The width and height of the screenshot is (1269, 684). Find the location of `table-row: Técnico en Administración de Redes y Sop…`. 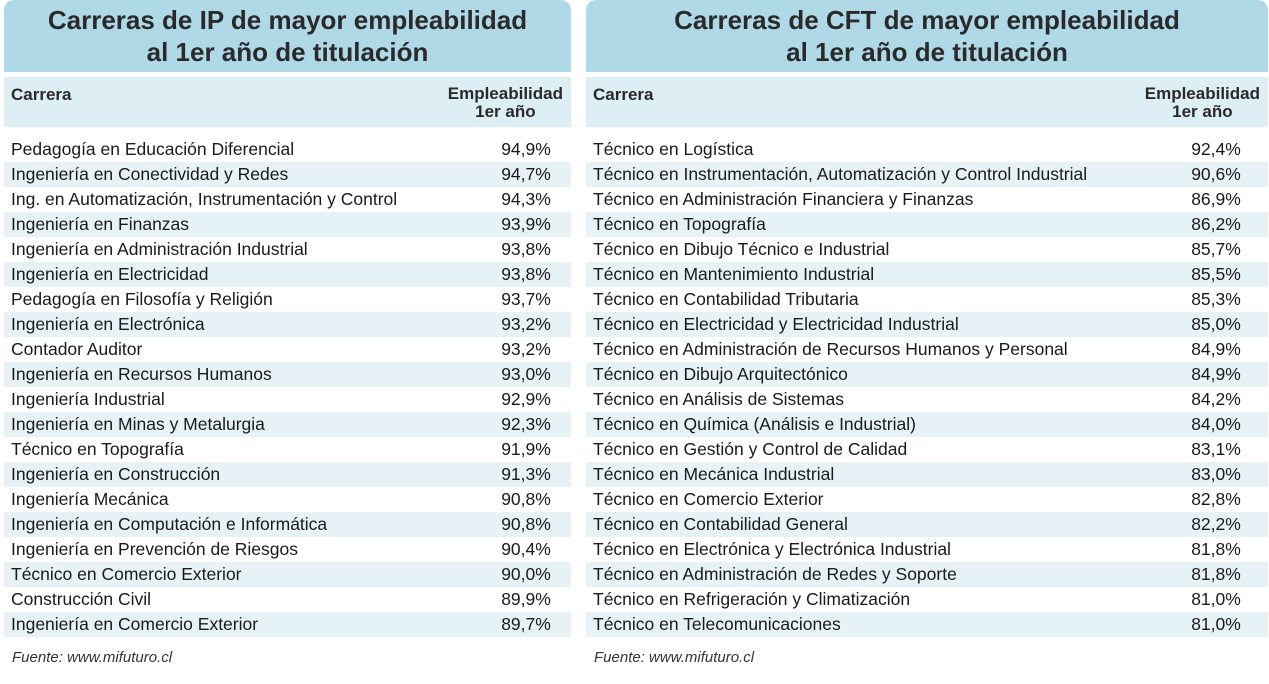

table-row: Técnico en Administración de Redes y Sop… is located at coordinates (927, 574).